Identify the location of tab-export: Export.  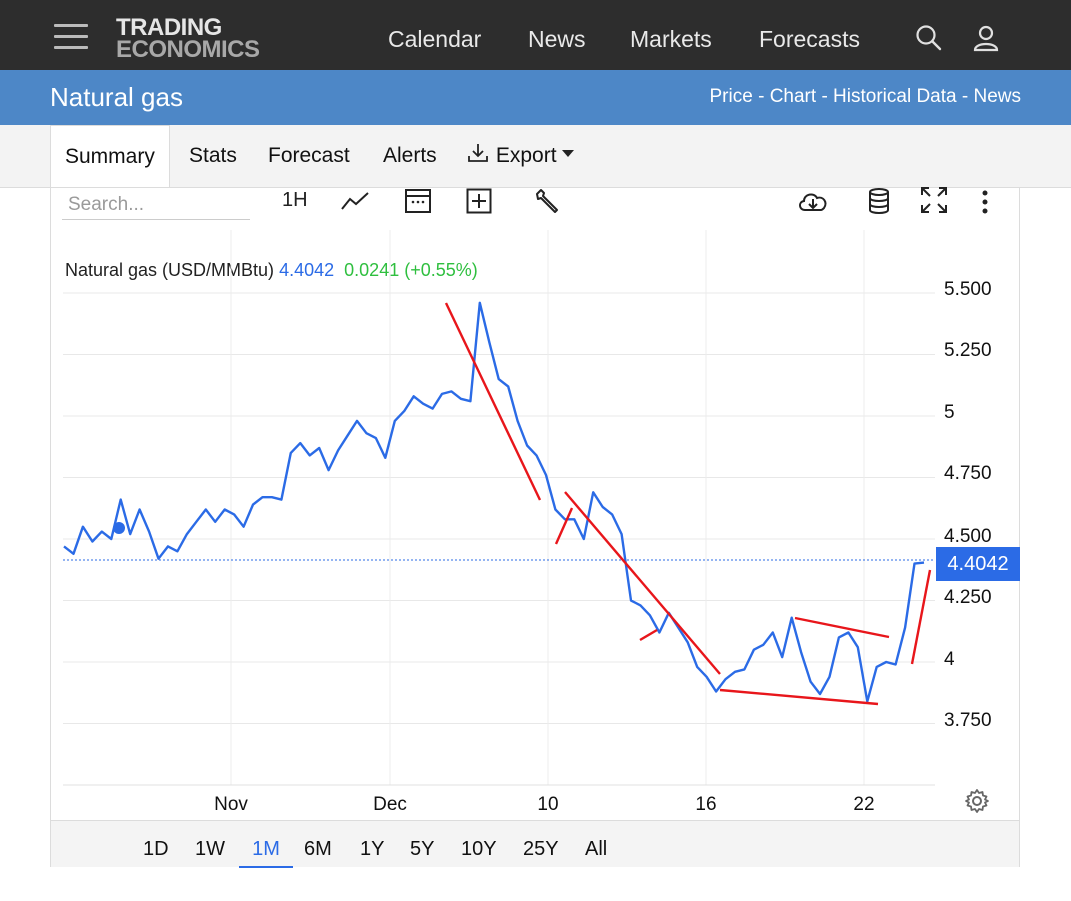
(520, 156).